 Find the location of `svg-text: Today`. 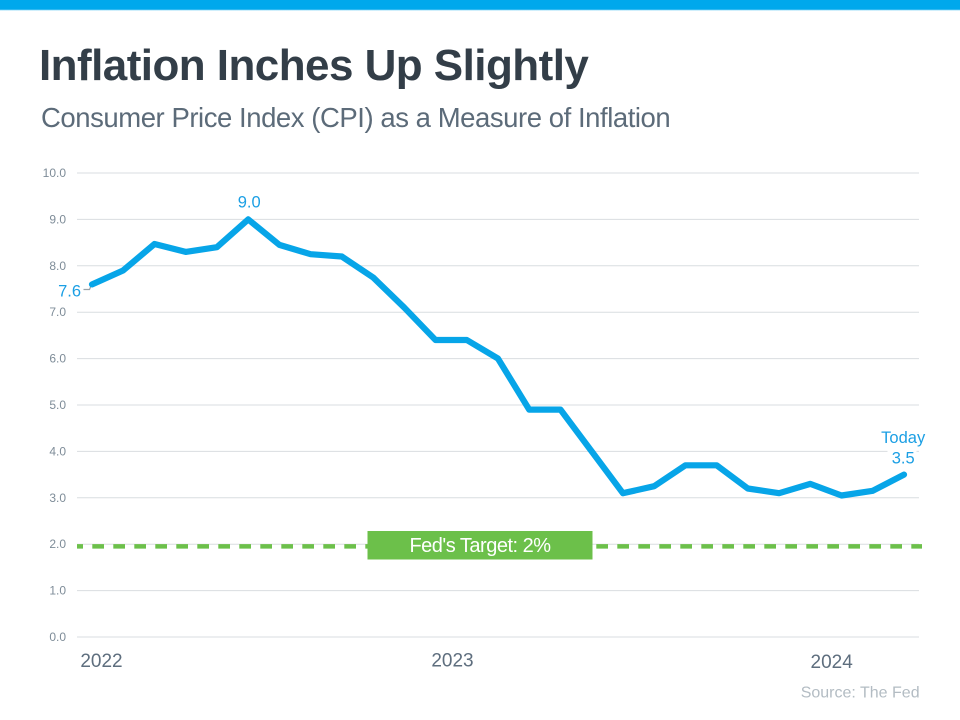

svg-text: Today is located at coordinates (903, 438).